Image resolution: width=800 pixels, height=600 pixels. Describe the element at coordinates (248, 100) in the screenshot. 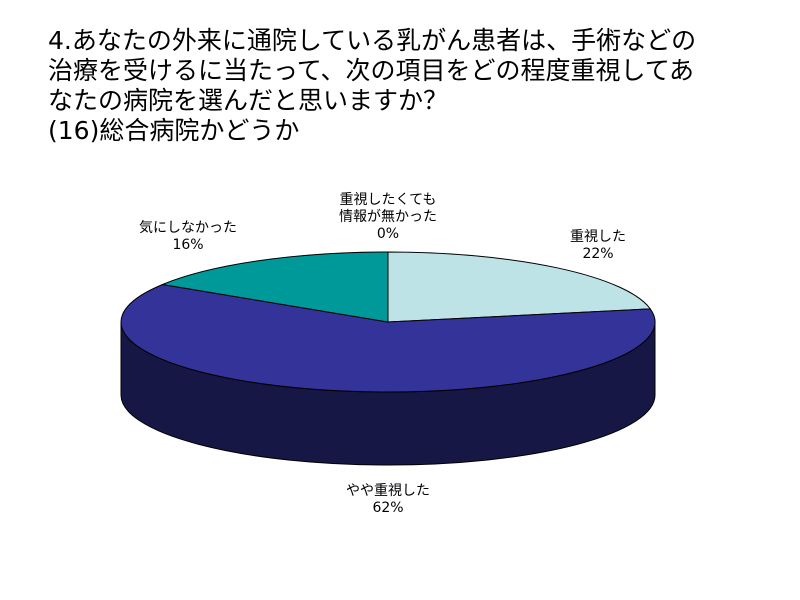

I see `title-line: なたの病院を選んだと思いますか？` at that location.